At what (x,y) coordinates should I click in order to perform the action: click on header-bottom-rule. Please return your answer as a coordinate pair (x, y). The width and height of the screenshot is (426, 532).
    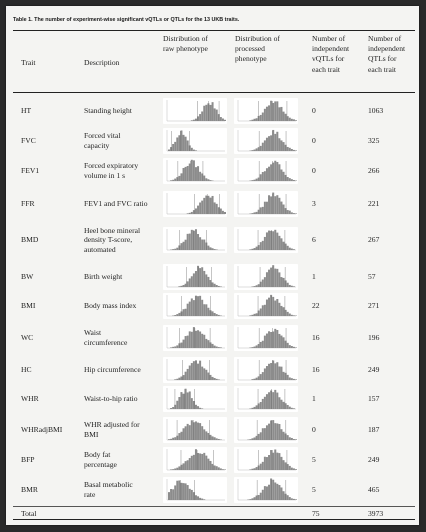
    Looking at the image, I should click on (214, 92).